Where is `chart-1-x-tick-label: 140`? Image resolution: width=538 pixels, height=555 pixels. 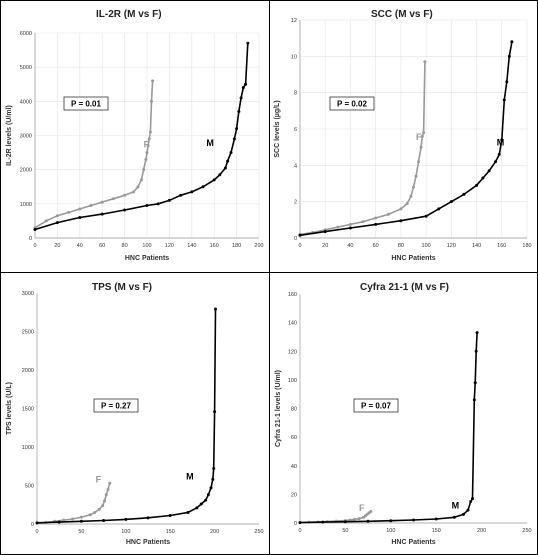 chart-1-x-tick-label: 140 is located at coordinates (191, 246).